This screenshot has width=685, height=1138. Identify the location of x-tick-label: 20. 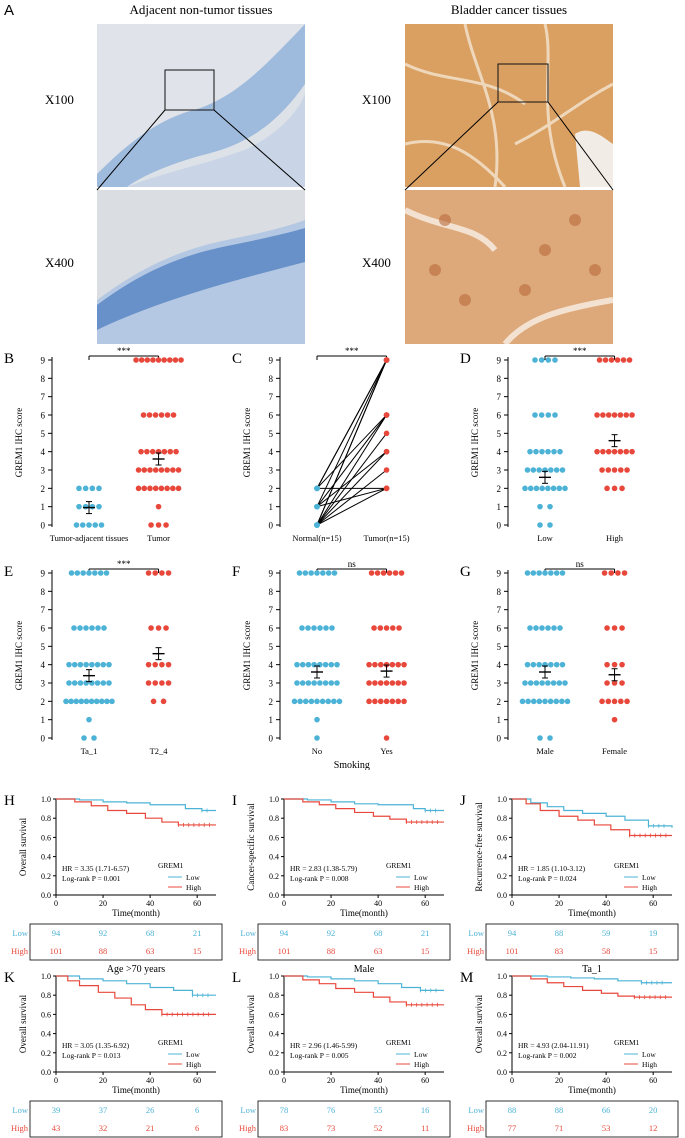
(331, 903).